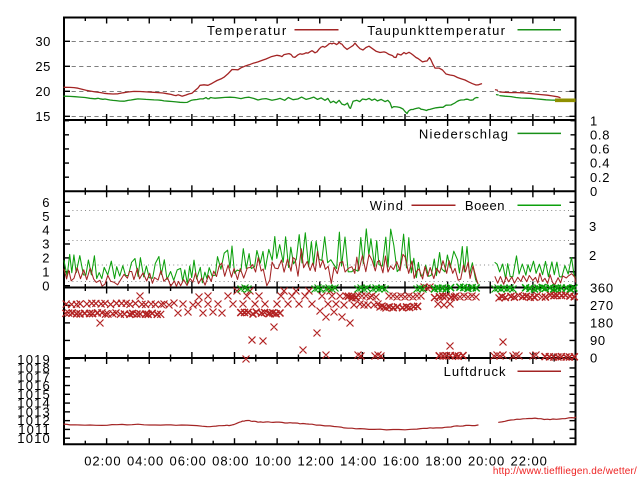 This screenshot has width=640, height=485. What do you see at coordinates (600, 177) in the screenshot?
I see `svg-text: 0.2` at bounding box center [600, 177].